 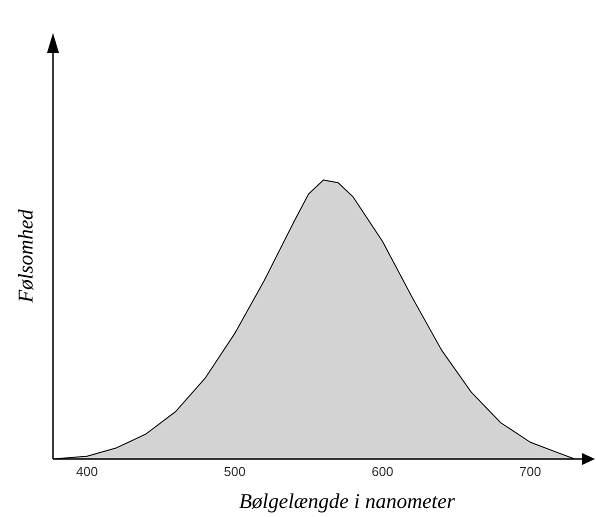 What do you see at coordinates (235, 472) in the screenshot?
I see `x-tick-label: 500` at bounding box center [235, 472].